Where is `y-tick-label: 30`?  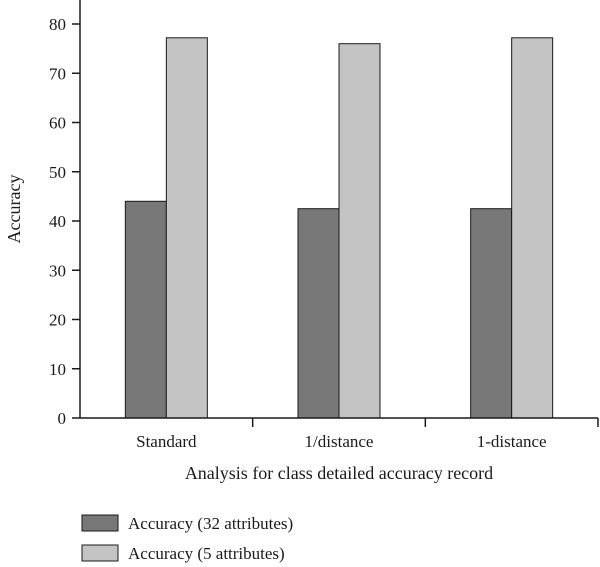 y-tick-label: 30 is located at coordinates (57, 270).